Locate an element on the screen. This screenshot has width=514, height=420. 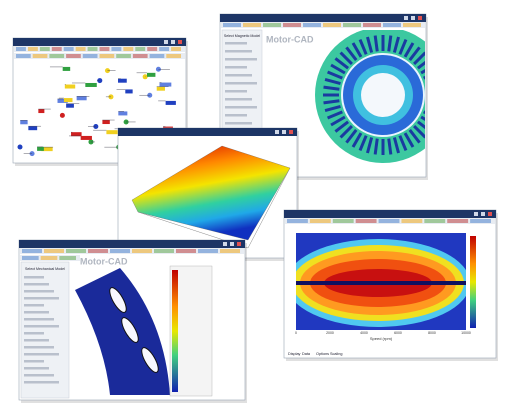
schematic-node is located at coordinates (20, 147).